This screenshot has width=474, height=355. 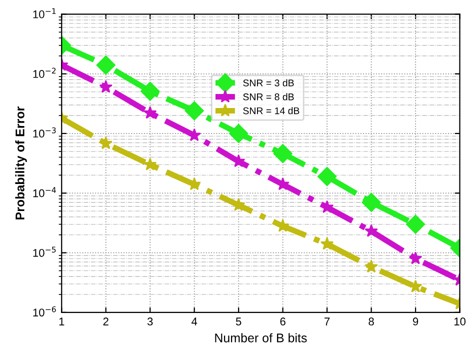 I want to click on x-tick-label: 2, so click(x=105, y=322).